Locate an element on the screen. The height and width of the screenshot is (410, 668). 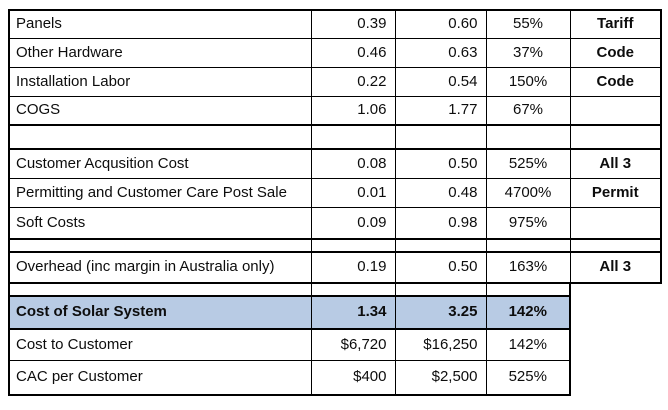
value-col2-cell: 0.63 is located at coordinates (440, 53).